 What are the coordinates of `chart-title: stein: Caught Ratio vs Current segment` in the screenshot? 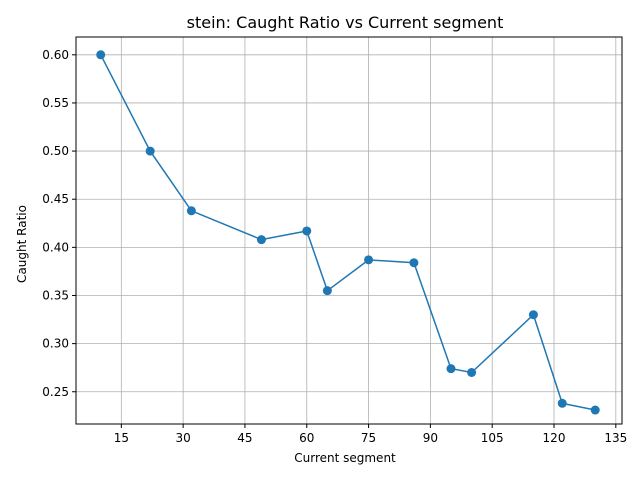 It's located at (345, 22).